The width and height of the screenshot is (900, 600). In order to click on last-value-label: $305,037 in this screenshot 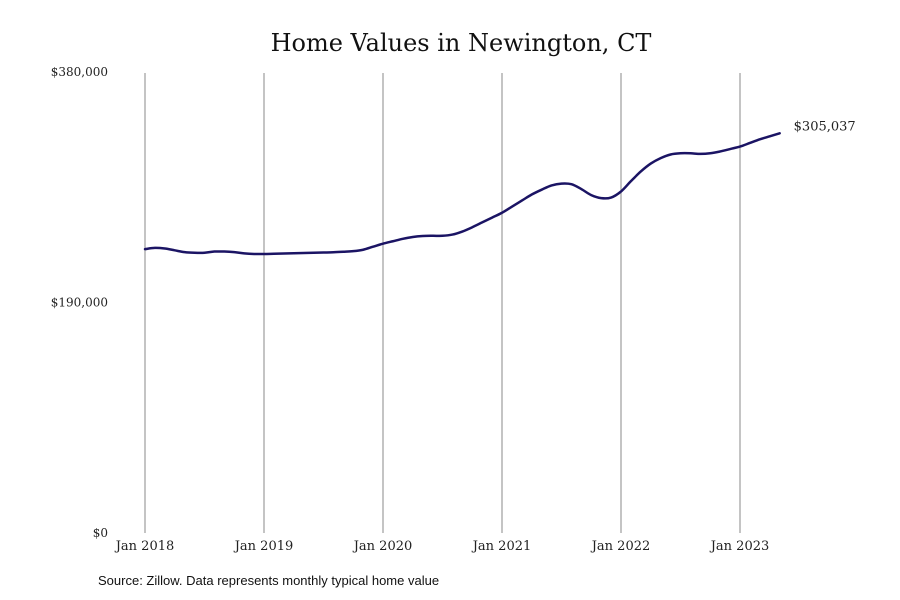, I will do `click(825, 126)`.